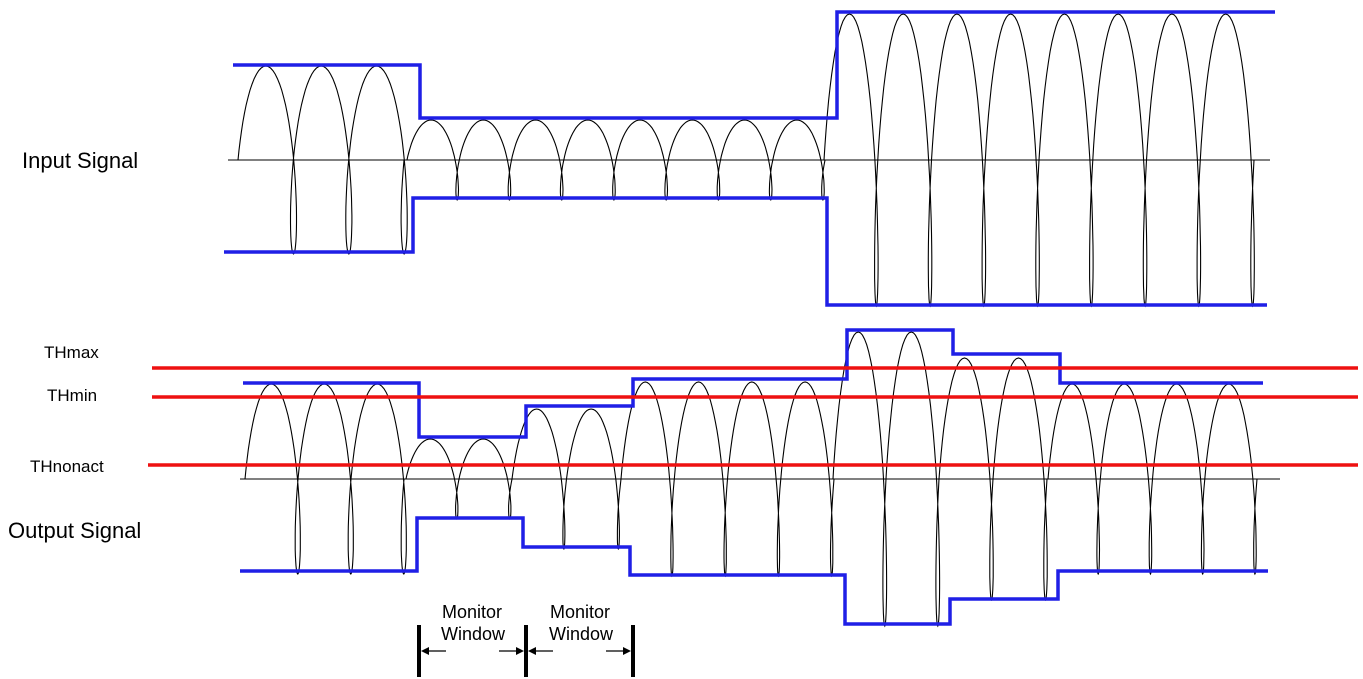 The width and height of the screenshot is (1363, 679). I want to click on input-signal-label: Input Signal, so click(80, 160).